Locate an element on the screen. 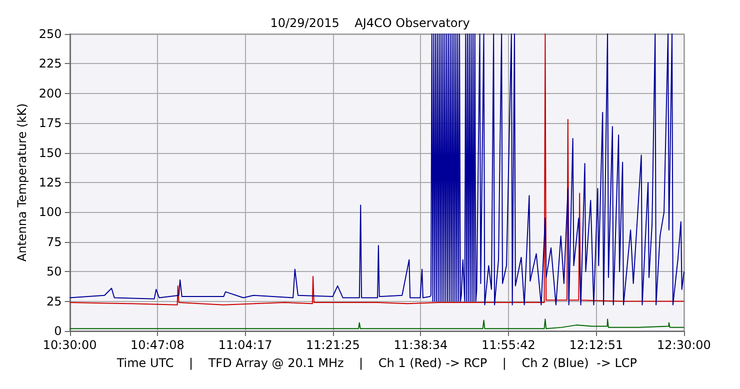 The width and height of the screenshot is (740, 389). y-axis-title: Antenna Temperature (kK) is located at coordinates (22, 182).